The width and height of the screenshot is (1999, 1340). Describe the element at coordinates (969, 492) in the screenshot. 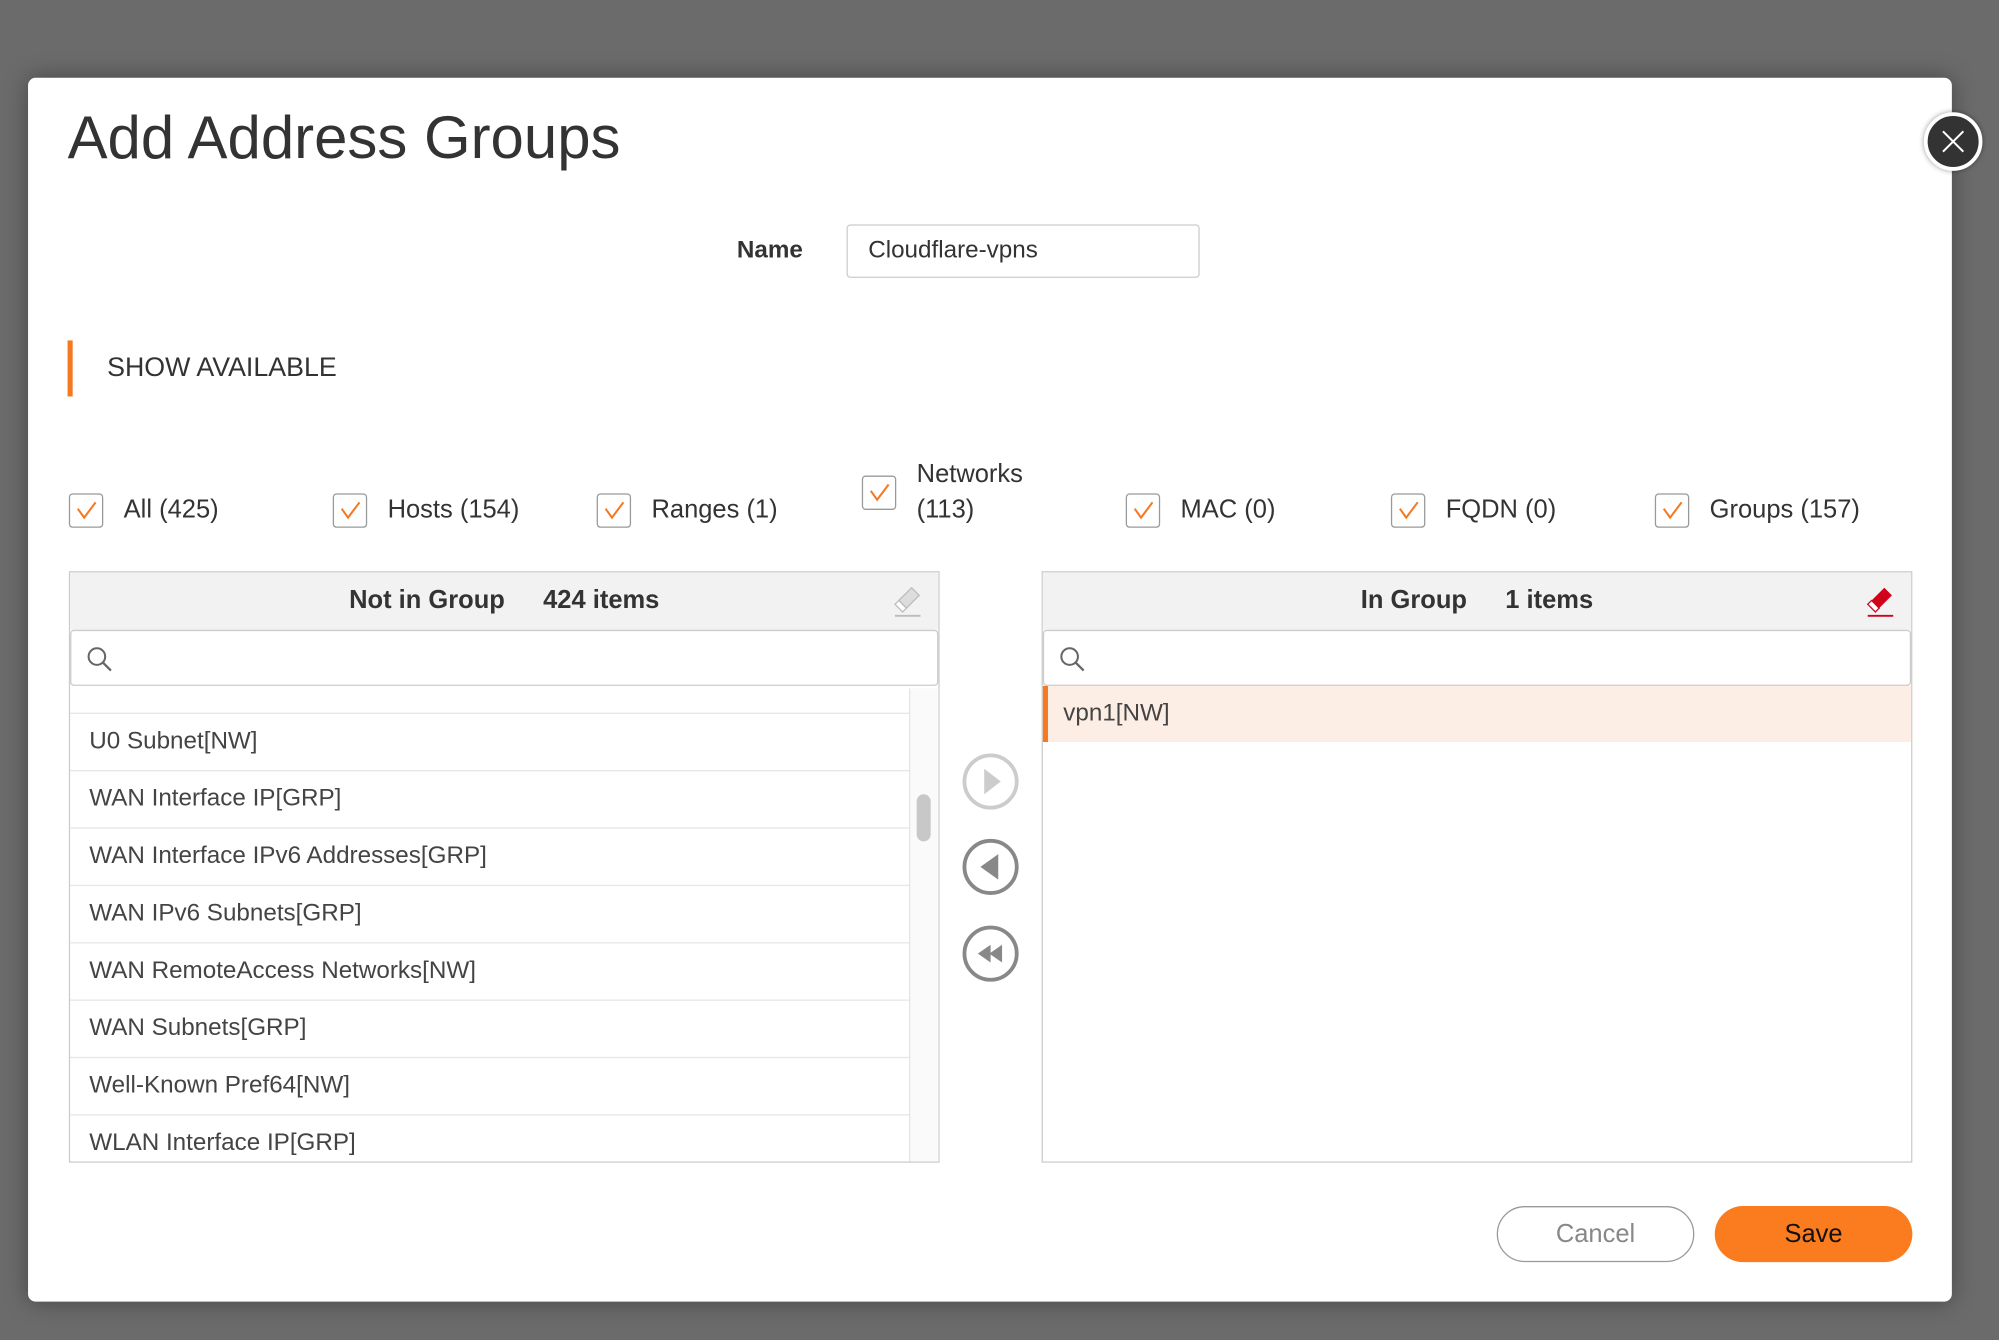

I see `filter-label: Networks (113)` at that location.